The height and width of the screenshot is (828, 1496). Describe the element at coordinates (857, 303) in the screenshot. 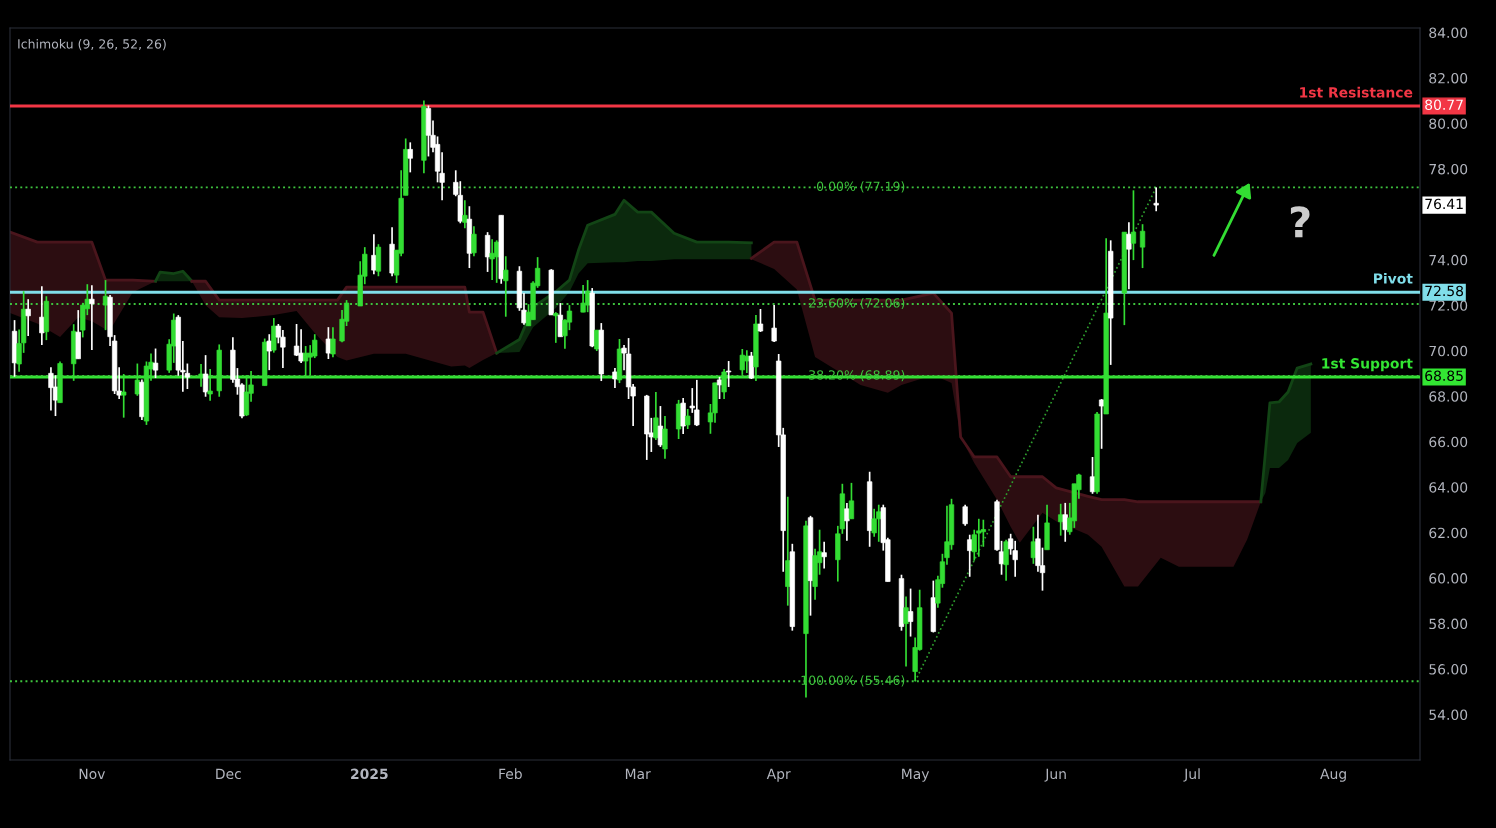

I see `ref-line-label: 23.60% (72.06)` at that location.